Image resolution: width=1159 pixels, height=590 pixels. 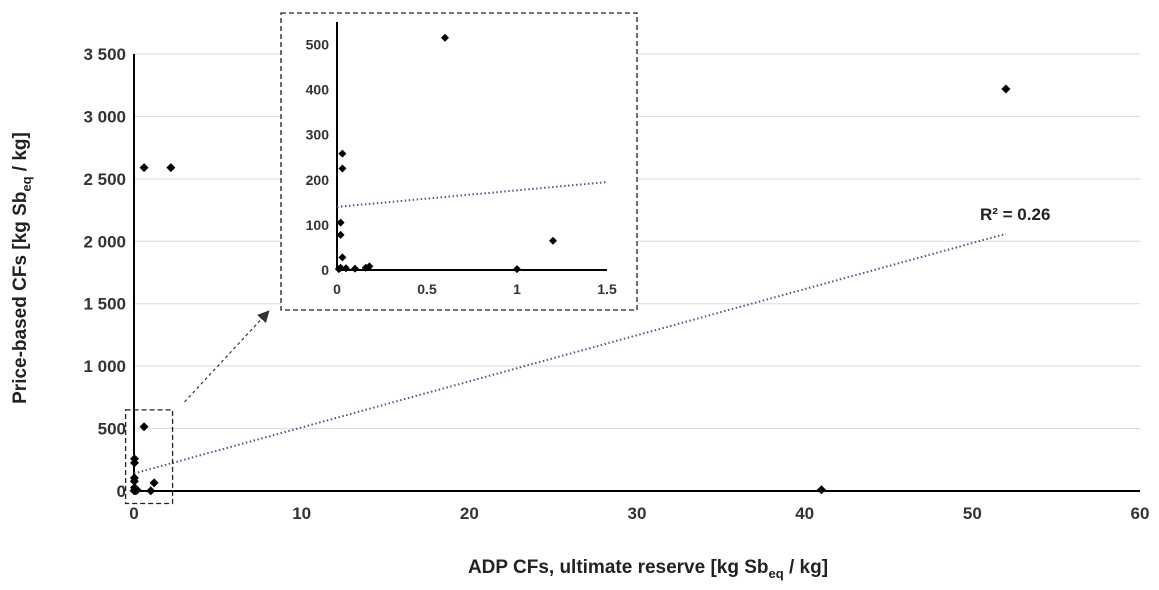 What do you see at coordinates (104, 304) in the screenshot?
I see `y-tick-label: 1 500` at bounding box center [104, 304].